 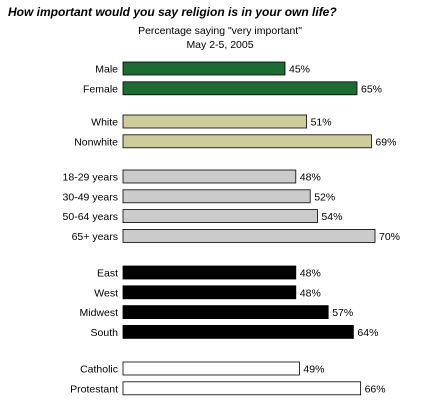 What do you see at coordinates (99, 370) in the screenshot?
I see `category-label-catholic: Catholic` at bounding box center [99, 370].